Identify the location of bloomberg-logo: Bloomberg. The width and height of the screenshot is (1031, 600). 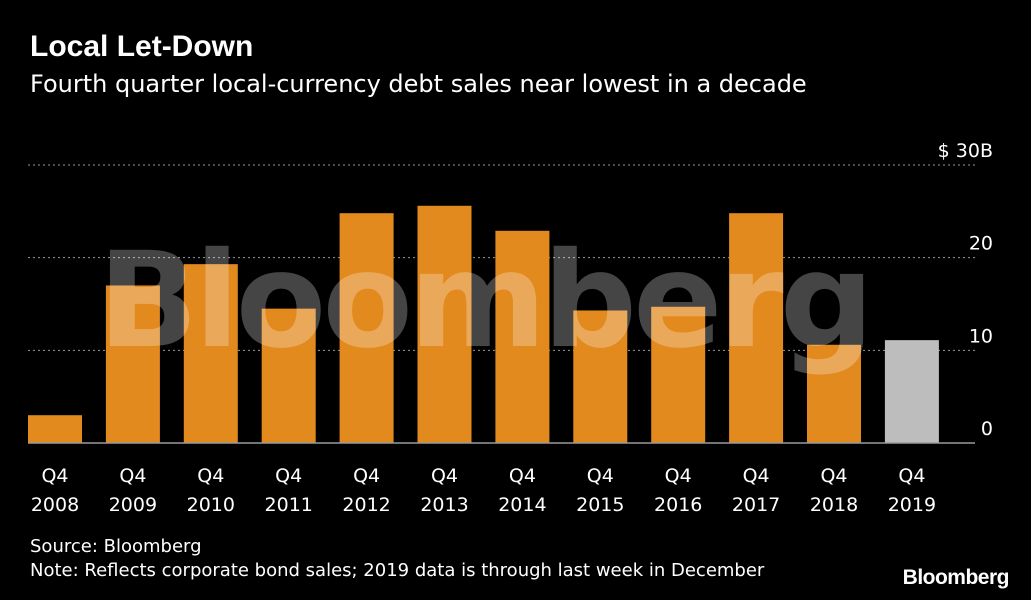
(956, 577).